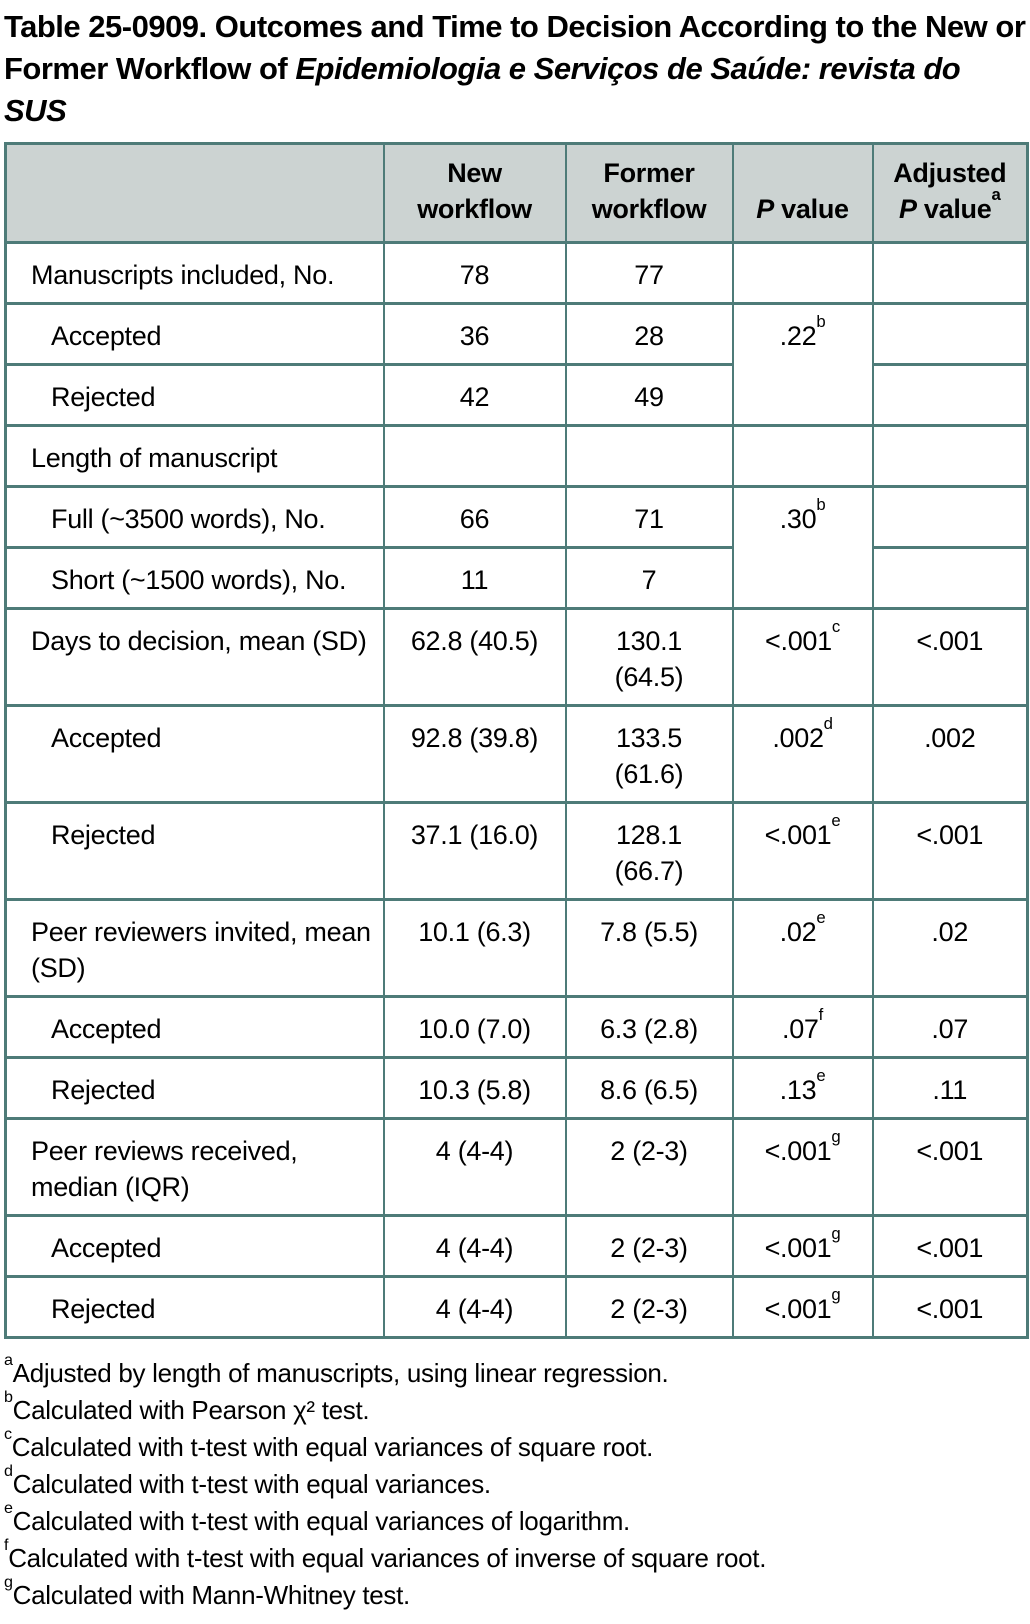 The width and height of the screenshot is (1030, 1624). Describe the element at coordinates (950, 193) in the screenshot. I see `column-header-adjusted-p-value: Adjusted P valuea` at that location.